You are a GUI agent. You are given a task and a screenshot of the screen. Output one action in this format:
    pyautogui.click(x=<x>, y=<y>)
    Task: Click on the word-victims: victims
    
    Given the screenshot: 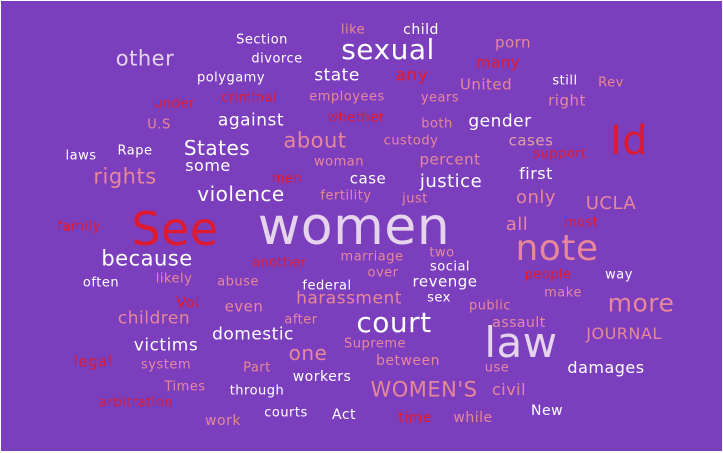 What is the action you would take?
    pyautogui.click(x=166, y=345)
    